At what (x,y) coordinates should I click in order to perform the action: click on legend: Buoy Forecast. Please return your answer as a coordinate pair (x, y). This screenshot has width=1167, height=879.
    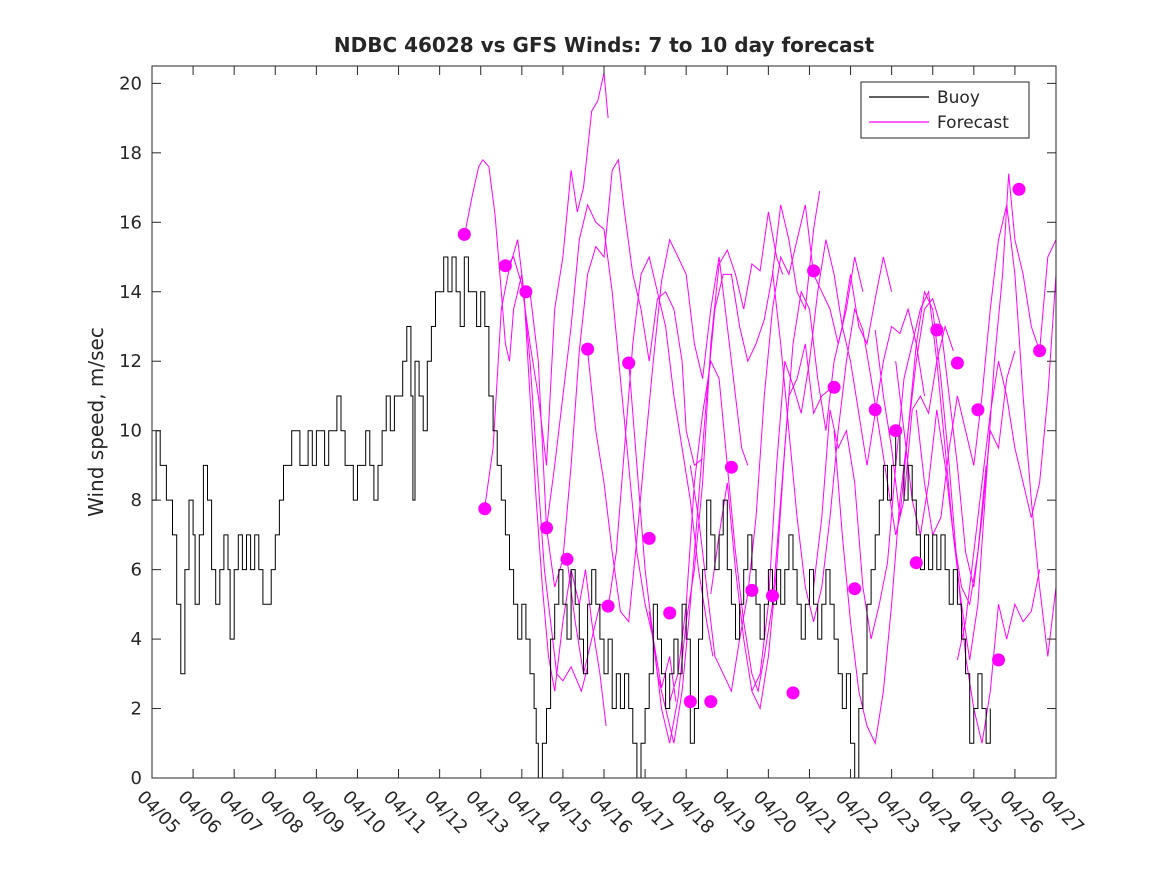
    Looking at the image, I should click on (945, 110).